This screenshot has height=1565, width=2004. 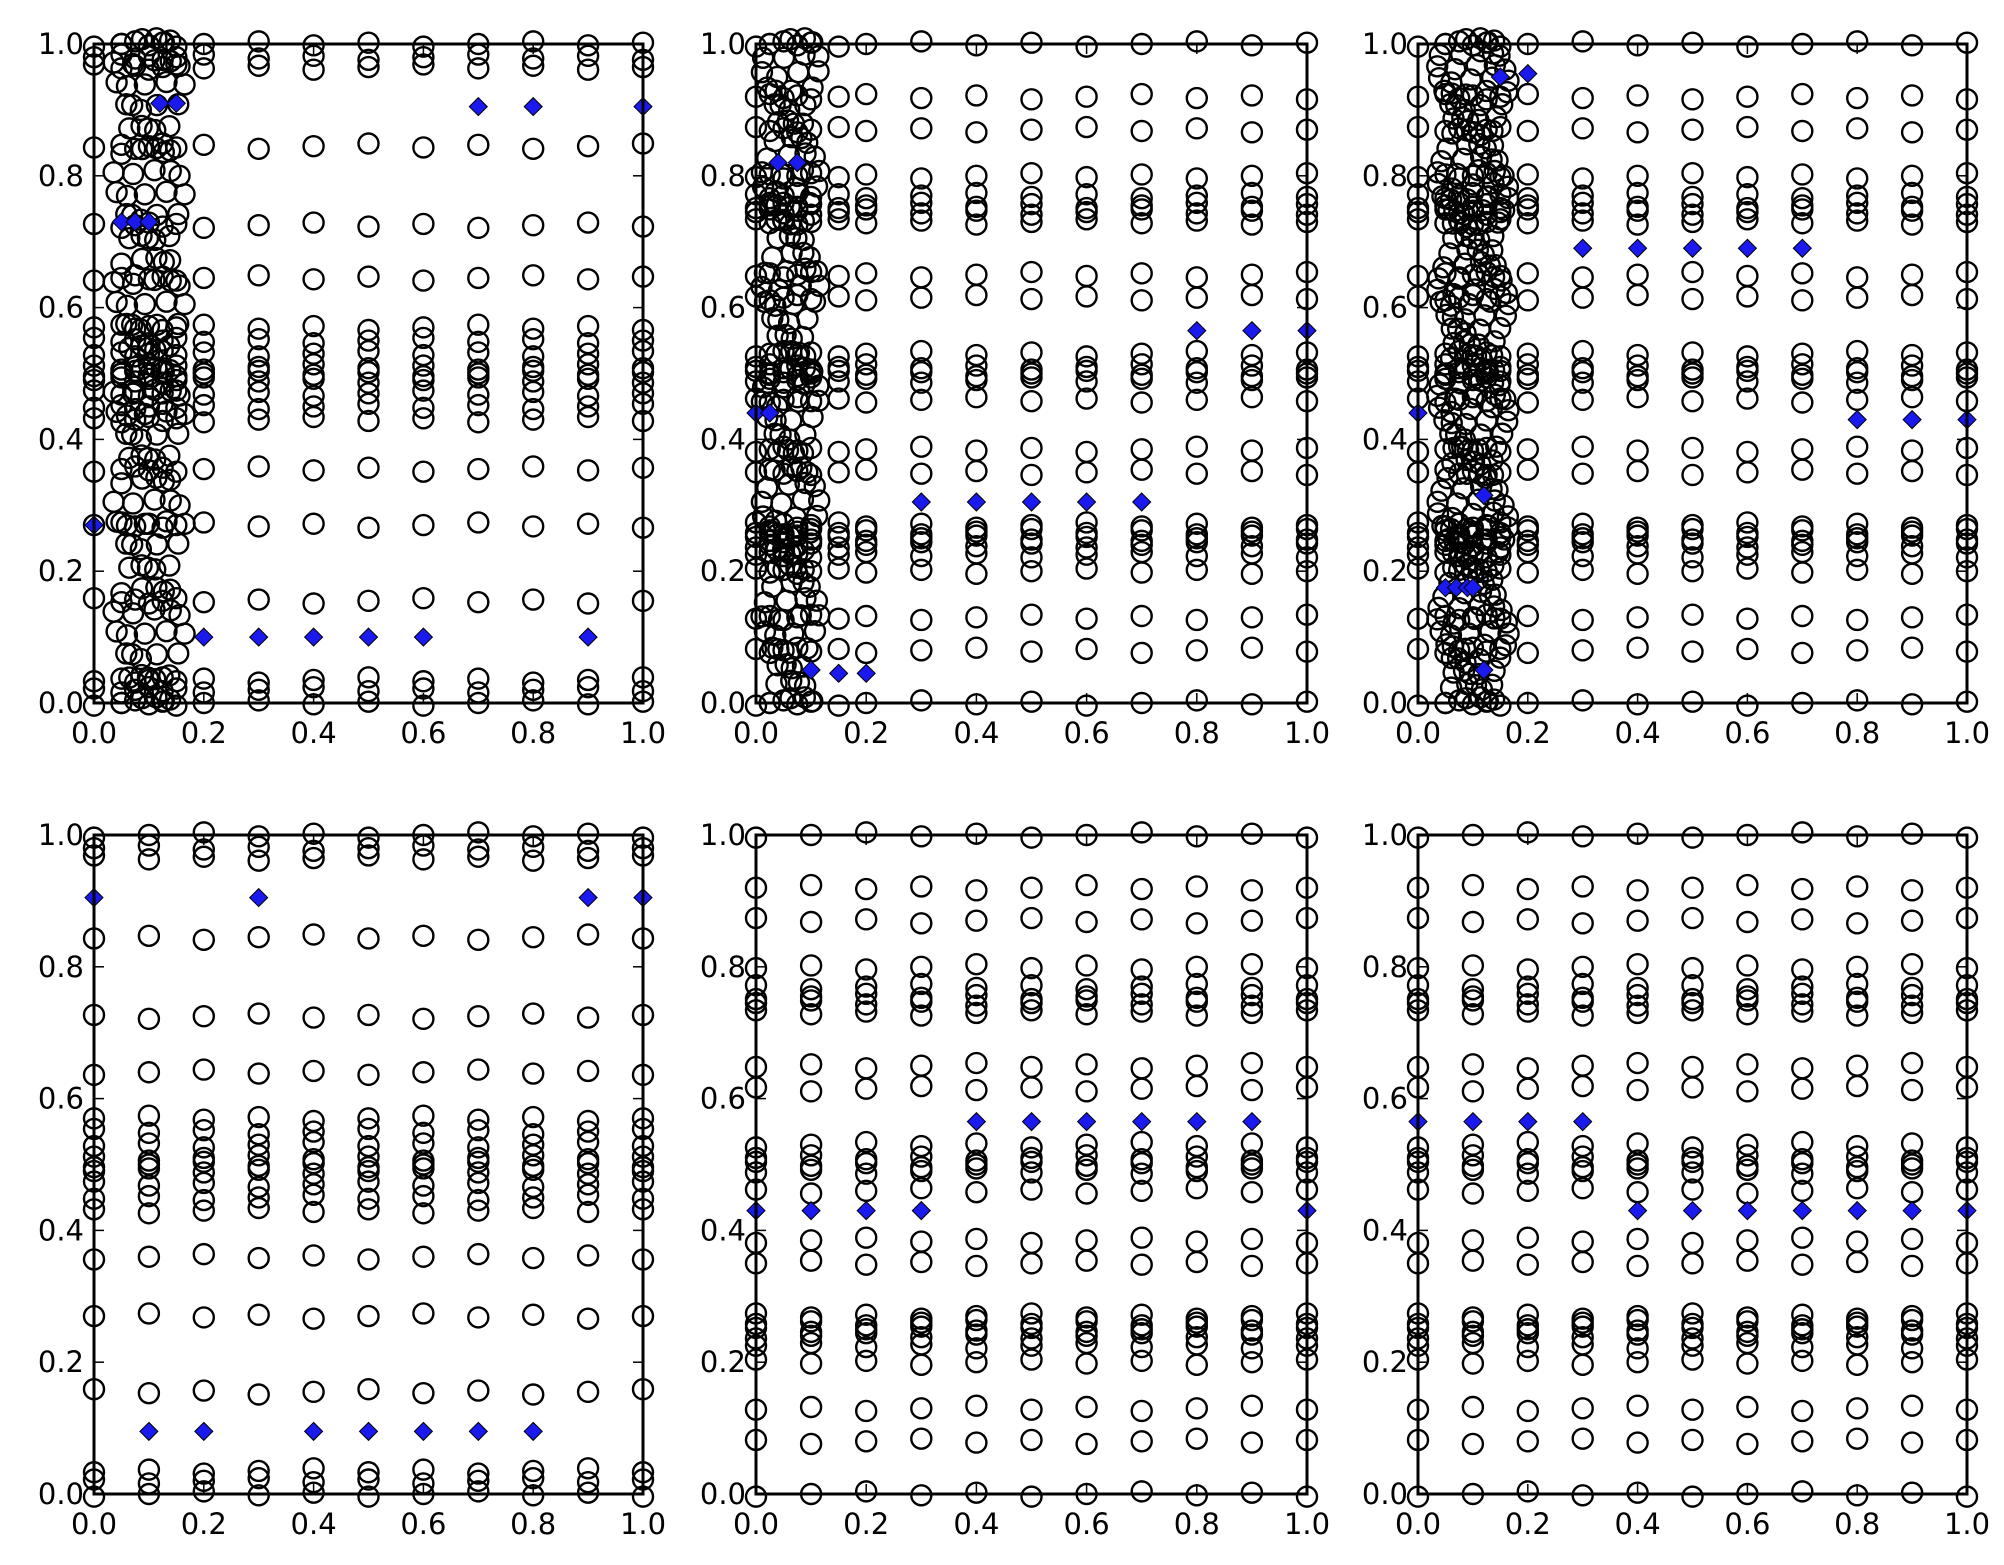 What do you see at coordinates (352, 388) in the screenshot?
I see `subplot-1: 0.0 0.2 0.4 0.6 0.8 1.0 0.0 0.2 0.4 0.6 0.8 1.0` at bounding box center [352, 388].